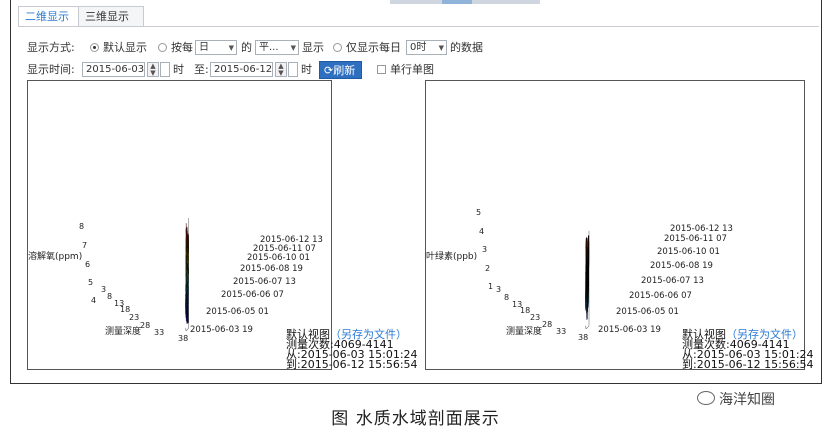 The height and width of the screenshot is (435, 831). I want to click on start-hour-stepper: ▲ ▼, so click(153, 69).